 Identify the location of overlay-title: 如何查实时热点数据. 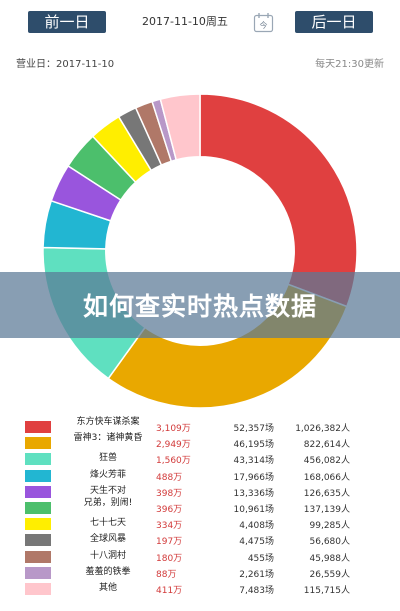
(199, 306).